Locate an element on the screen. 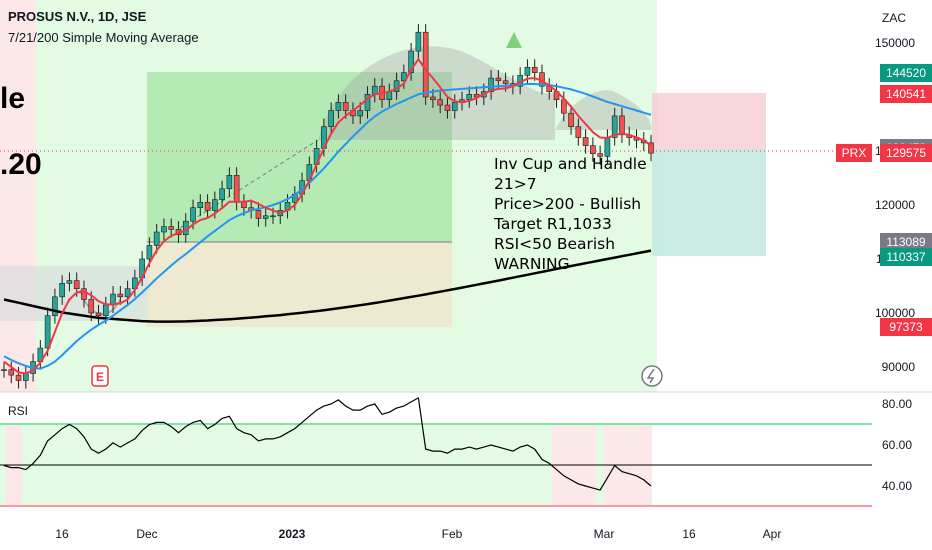  price-tick-label: 150000 is located at coordinates (895, 43).